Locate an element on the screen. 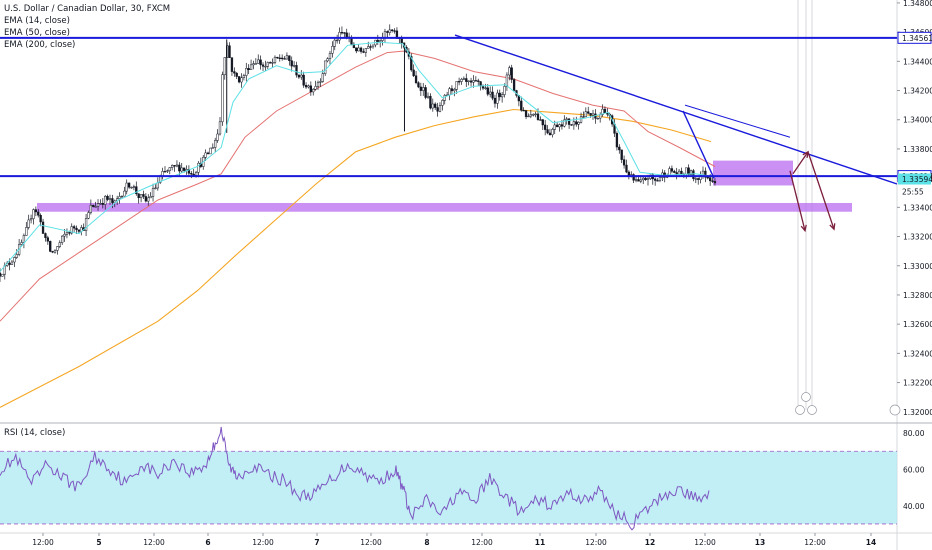 The image size is (932, 550). price-tick-label: 1.32200 is located at coordinates (917, 383).